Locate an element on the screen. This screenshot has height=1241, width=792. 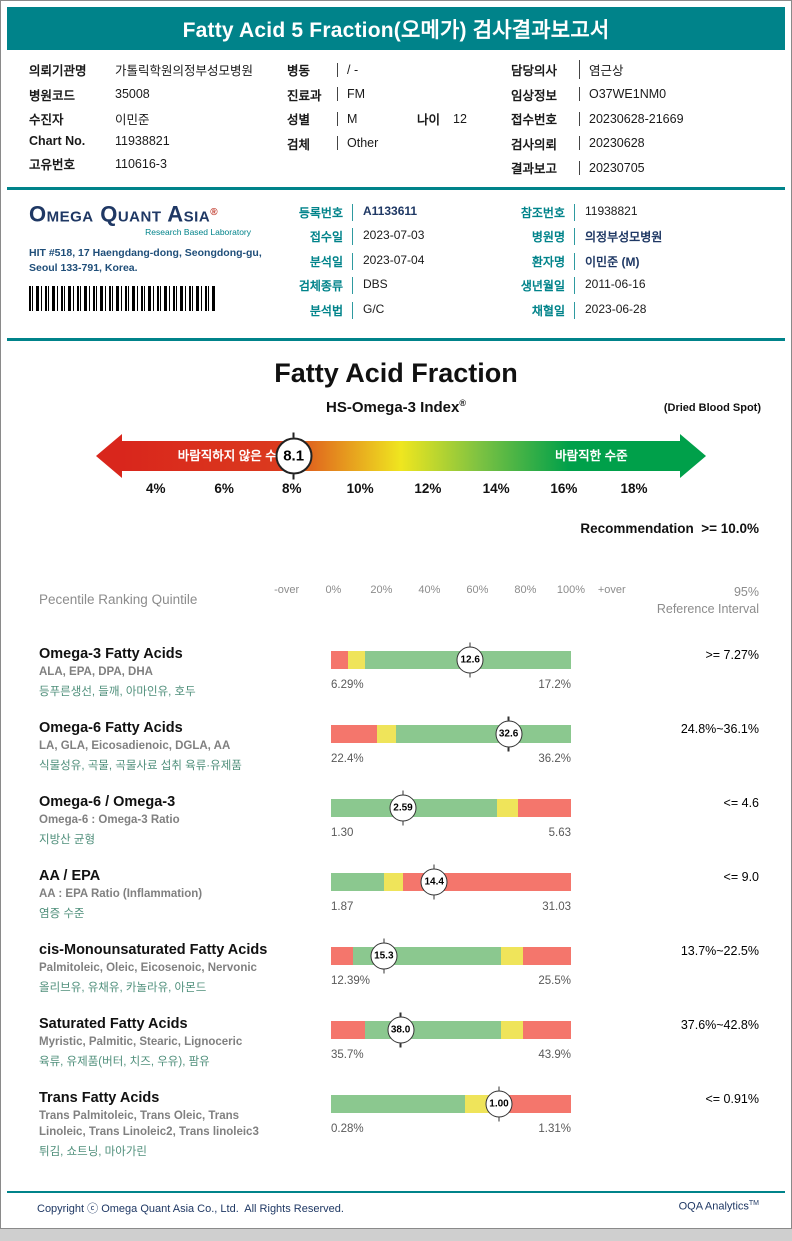
bar-segment-green is located at coordinates (483, 734).